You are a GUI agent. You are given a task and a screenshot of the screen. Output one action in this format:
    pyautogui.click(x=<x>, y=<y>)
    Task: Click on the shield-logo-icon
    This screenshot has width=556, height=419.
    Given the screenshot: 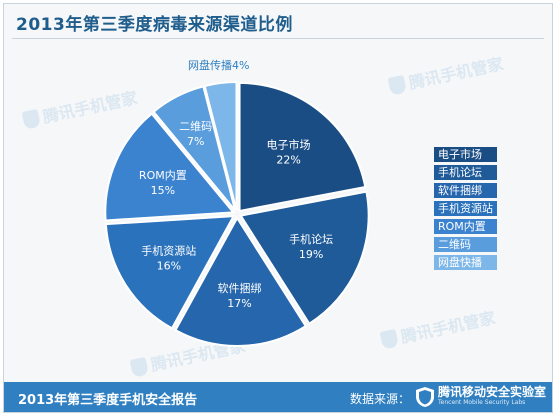 What is the action you would take?
    pyautogui.click(x=425, y=397)
    